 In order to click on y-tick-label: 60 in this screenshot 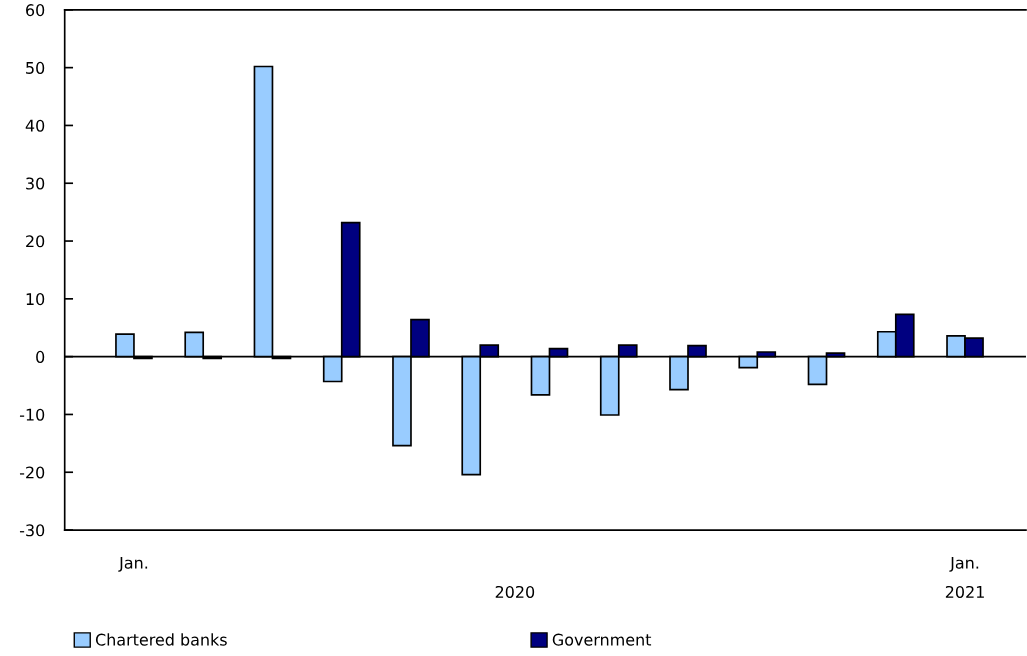, I will do `click(35, 10)`.